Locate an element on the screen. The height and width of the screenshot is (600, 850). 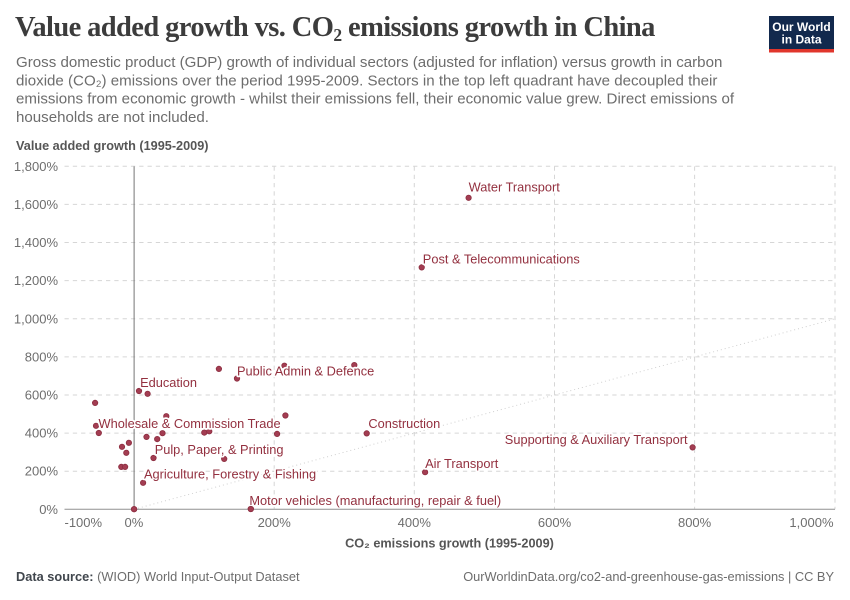
svg-text: 1,800% is located at coordinates (36, 166).